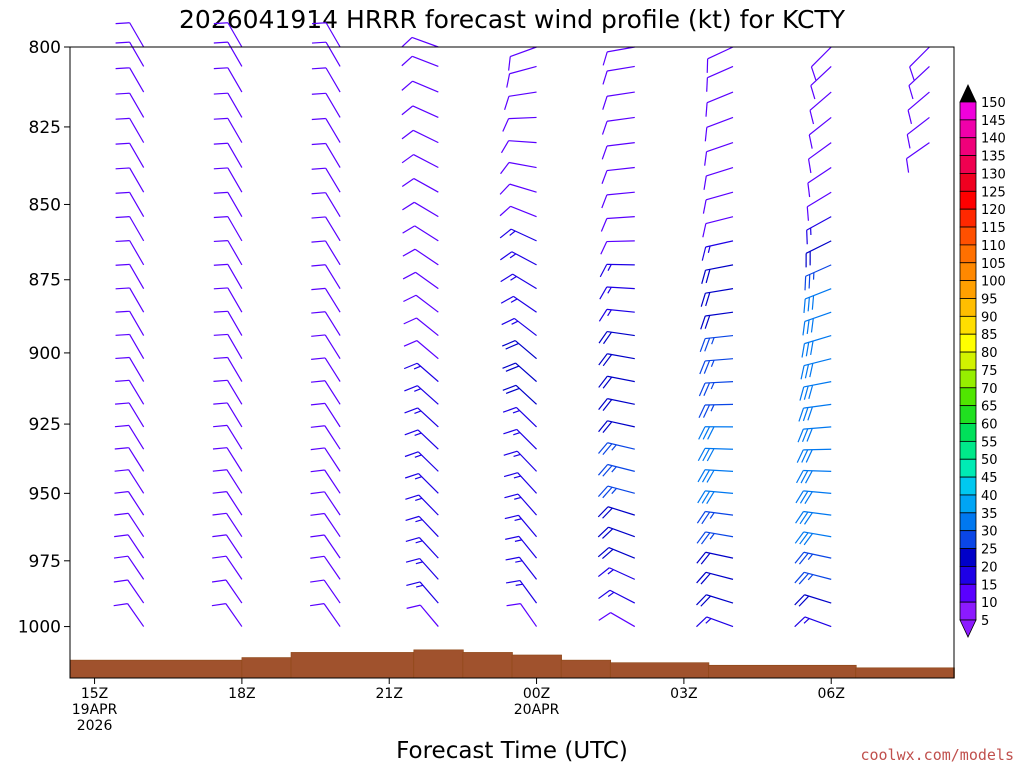 This screenshot has width=1024, height=768. I want to click on colorbar-label: 125, so click(993, 192).